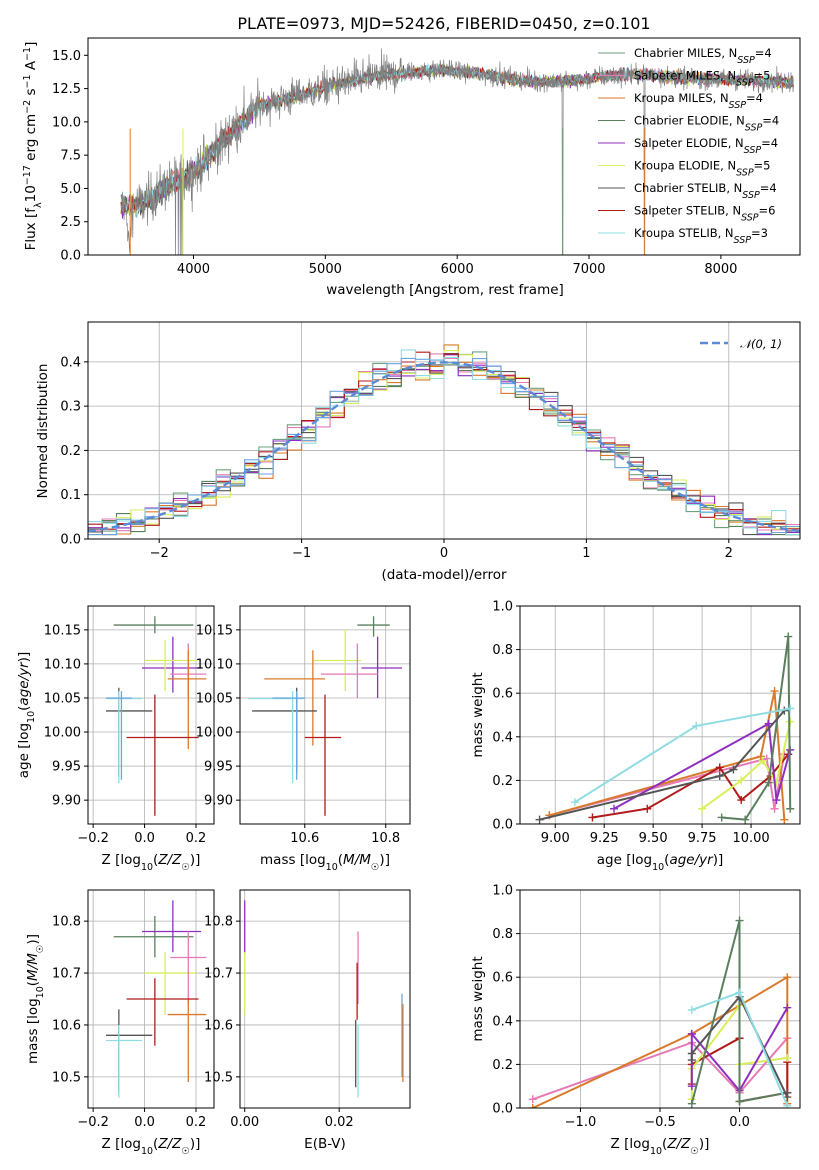 The height and width of the screenshot is (1170, 819). I want to click on x-tick-label: 0.02, so click(339, 1122).